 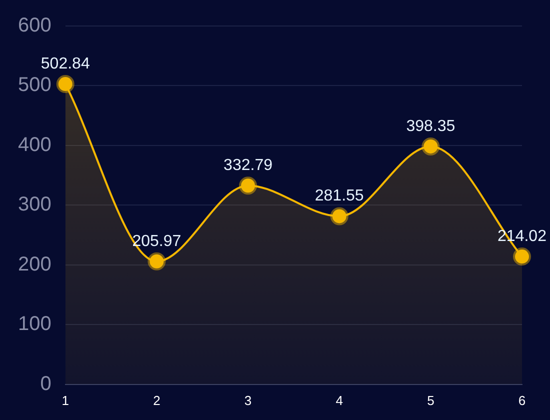 I want to click on x-tick-label: 3, so click(x=248, y=400).